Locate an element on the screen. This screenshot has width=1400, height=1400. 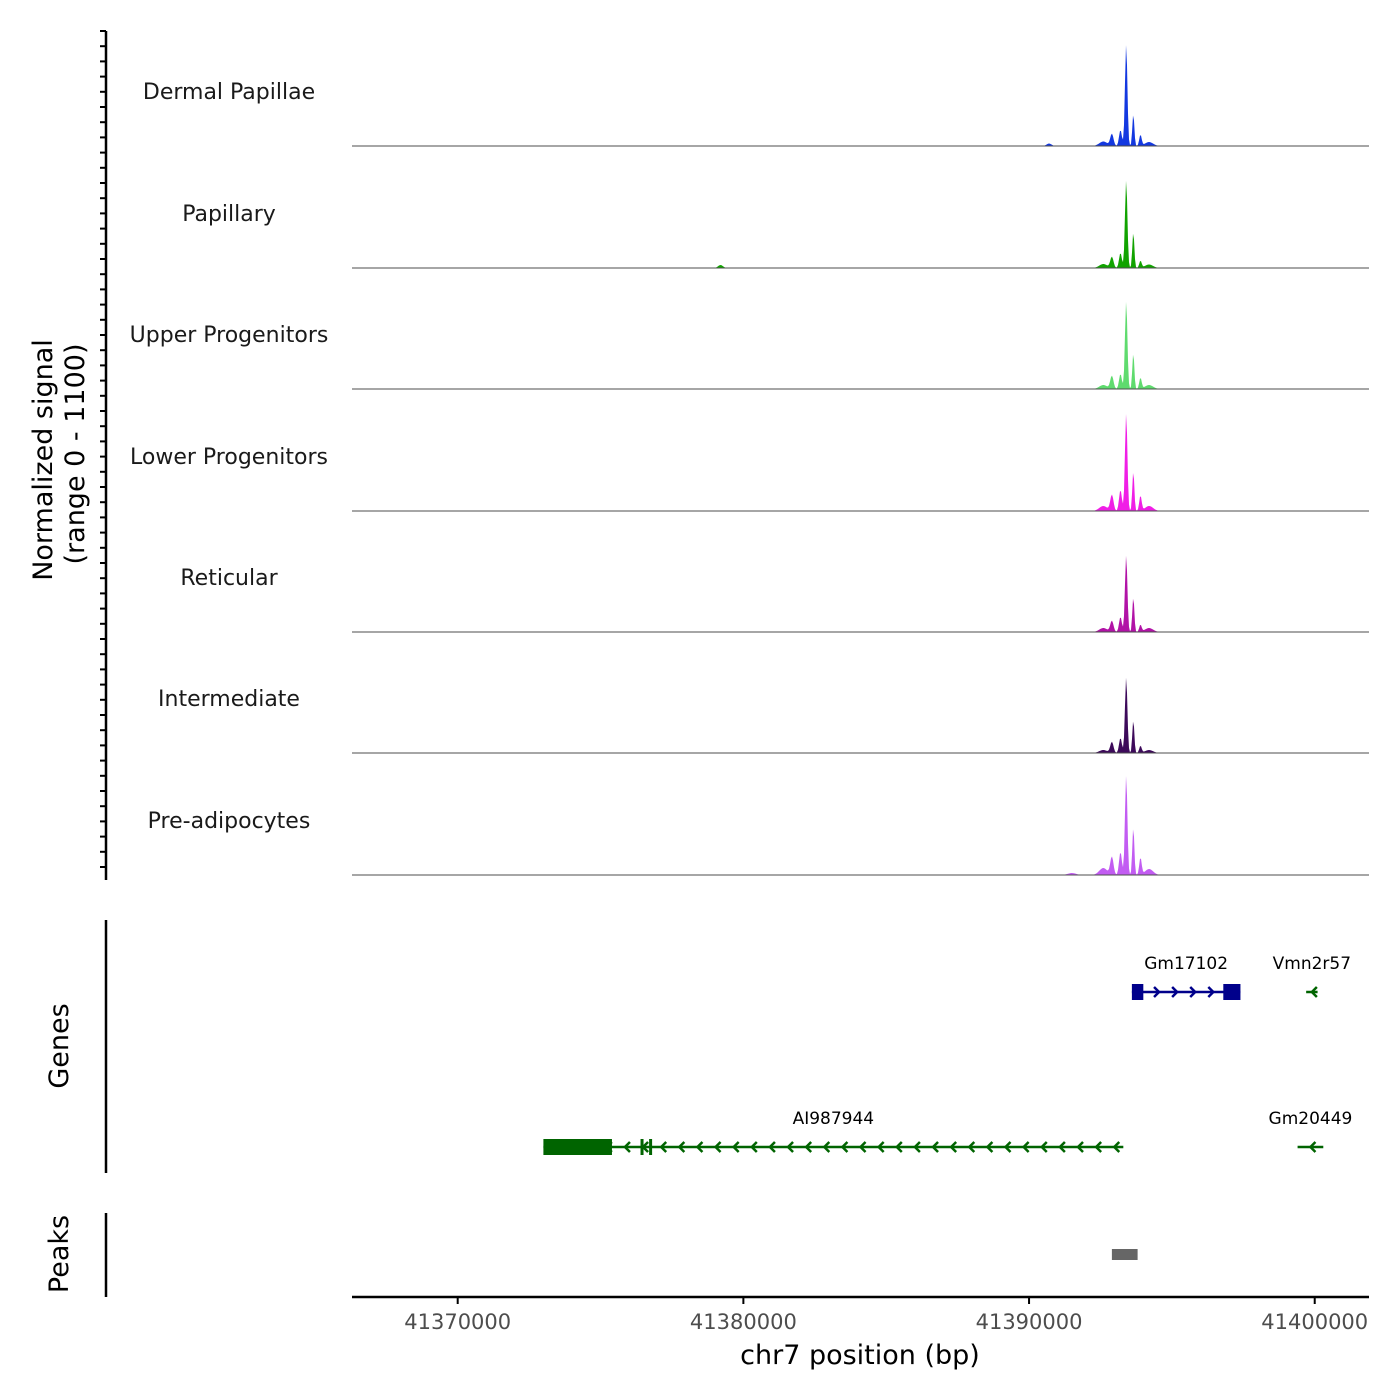
track-lower-progenitors: Lower Progenitors is located at coordinates (749, 463).